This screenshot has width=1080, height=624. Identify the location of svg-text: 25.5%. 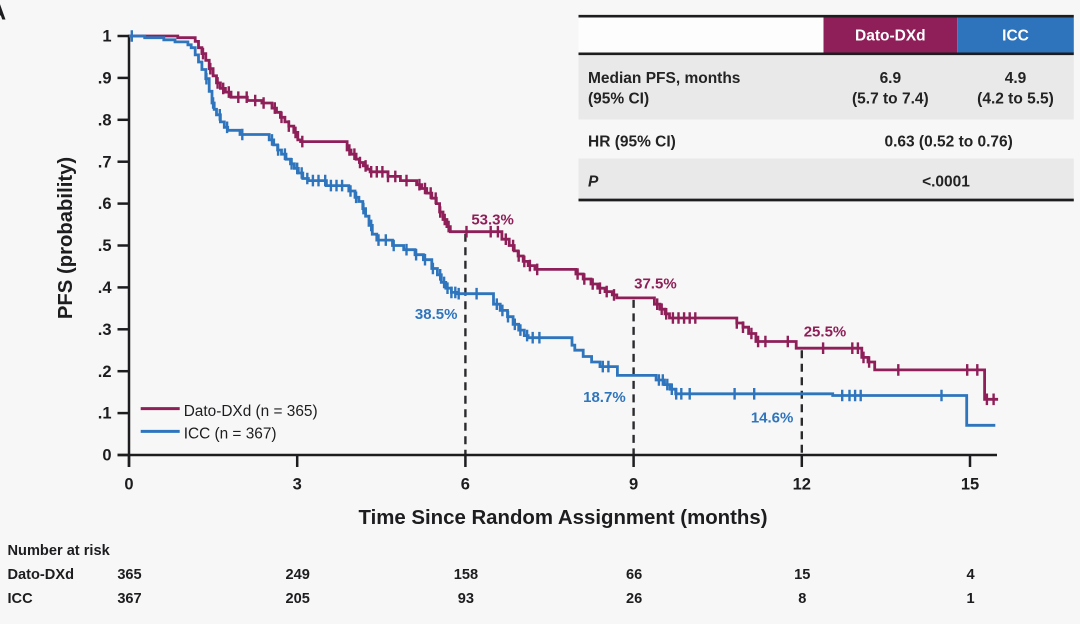
(825, 332).